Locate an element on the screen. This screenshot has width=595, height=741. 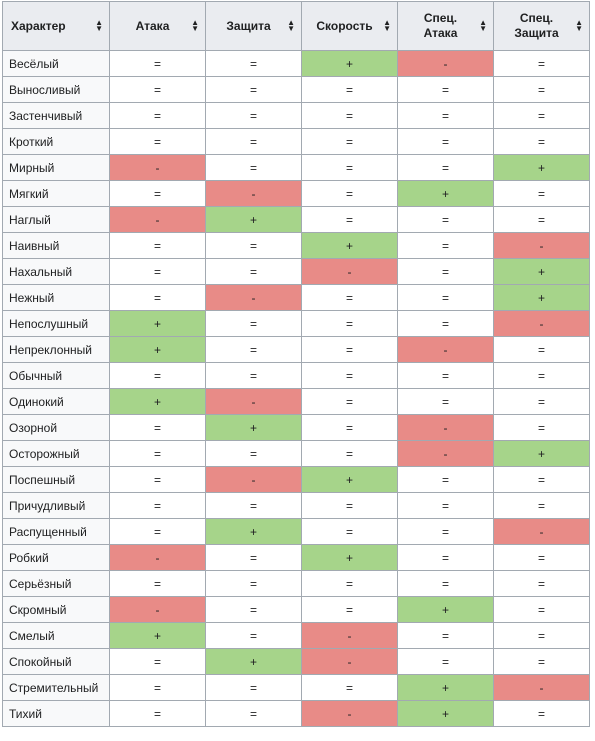
table-row: Озорной = + = - = is located at coordinates (296, 427).